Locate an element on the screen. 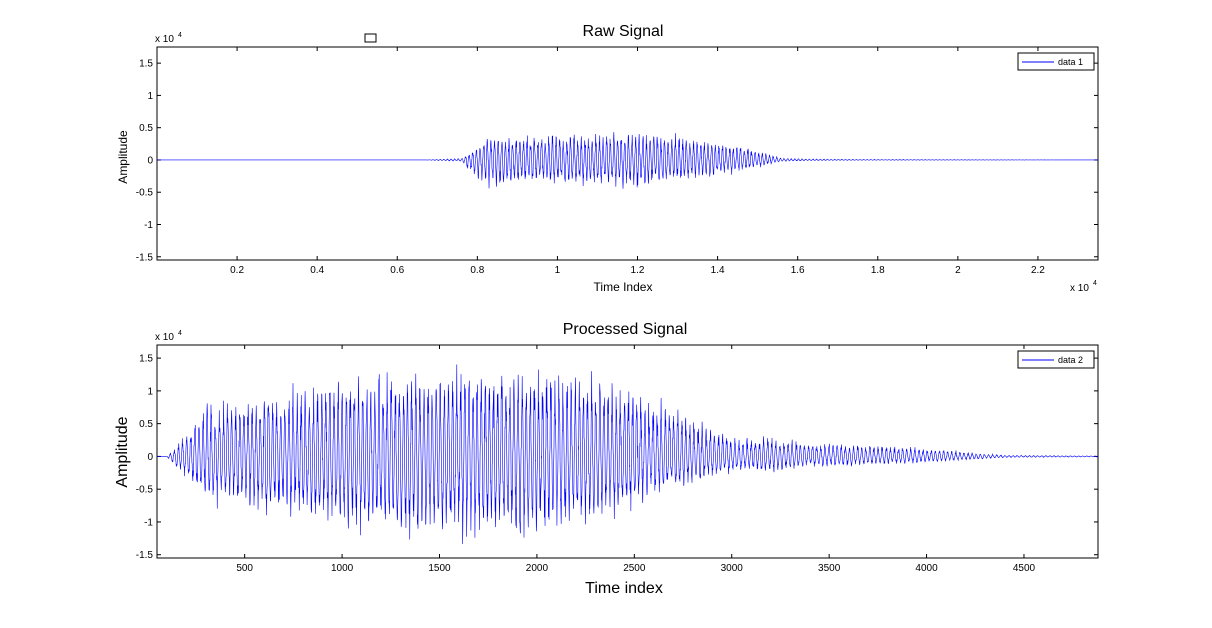 The width and height of the screenshot is (1212, 628). x-tick-label: 1.8 is located at coordinates (878, 270).